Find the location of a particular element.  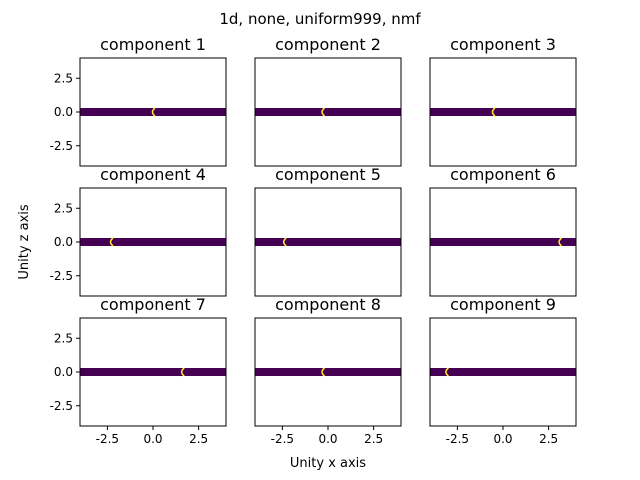

subplot-3: component 3 is located at coordinates (503, 101).